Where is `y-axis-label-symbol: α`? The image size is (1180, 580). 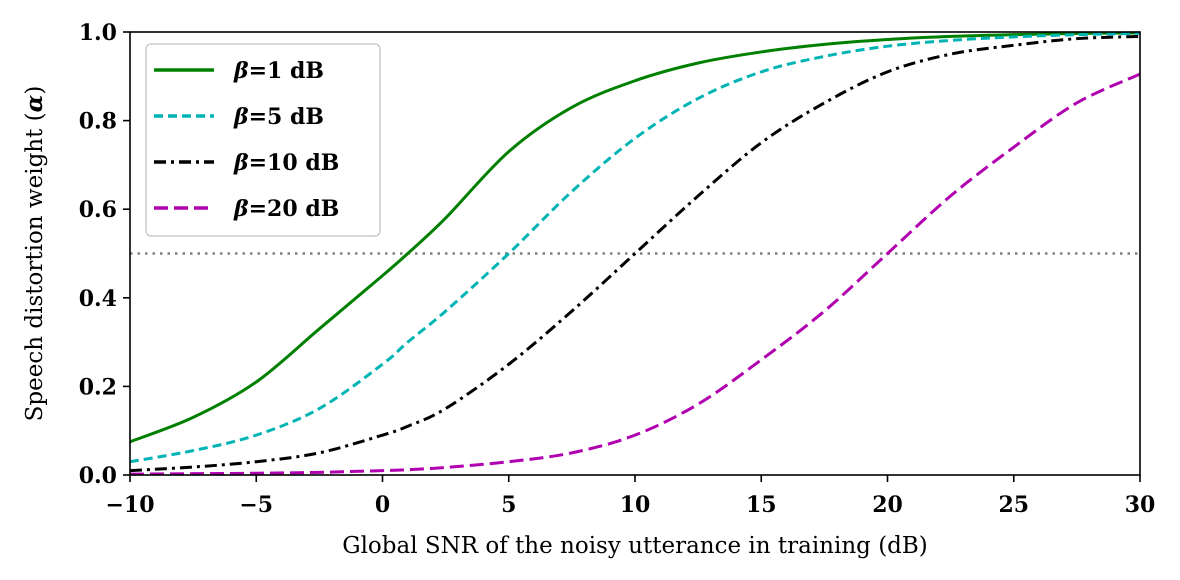 y-axis-label-symbol: α is located at coordinates (34, 103).